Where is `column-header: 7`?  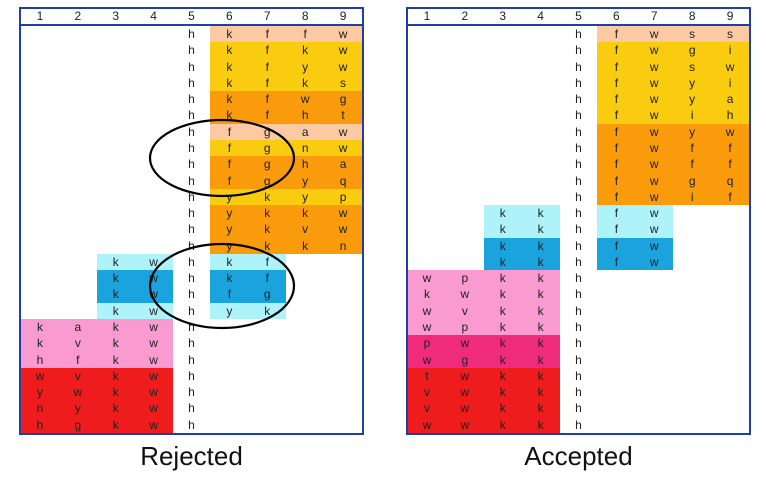
column-header: 7 is located at coordinates (267, 16).